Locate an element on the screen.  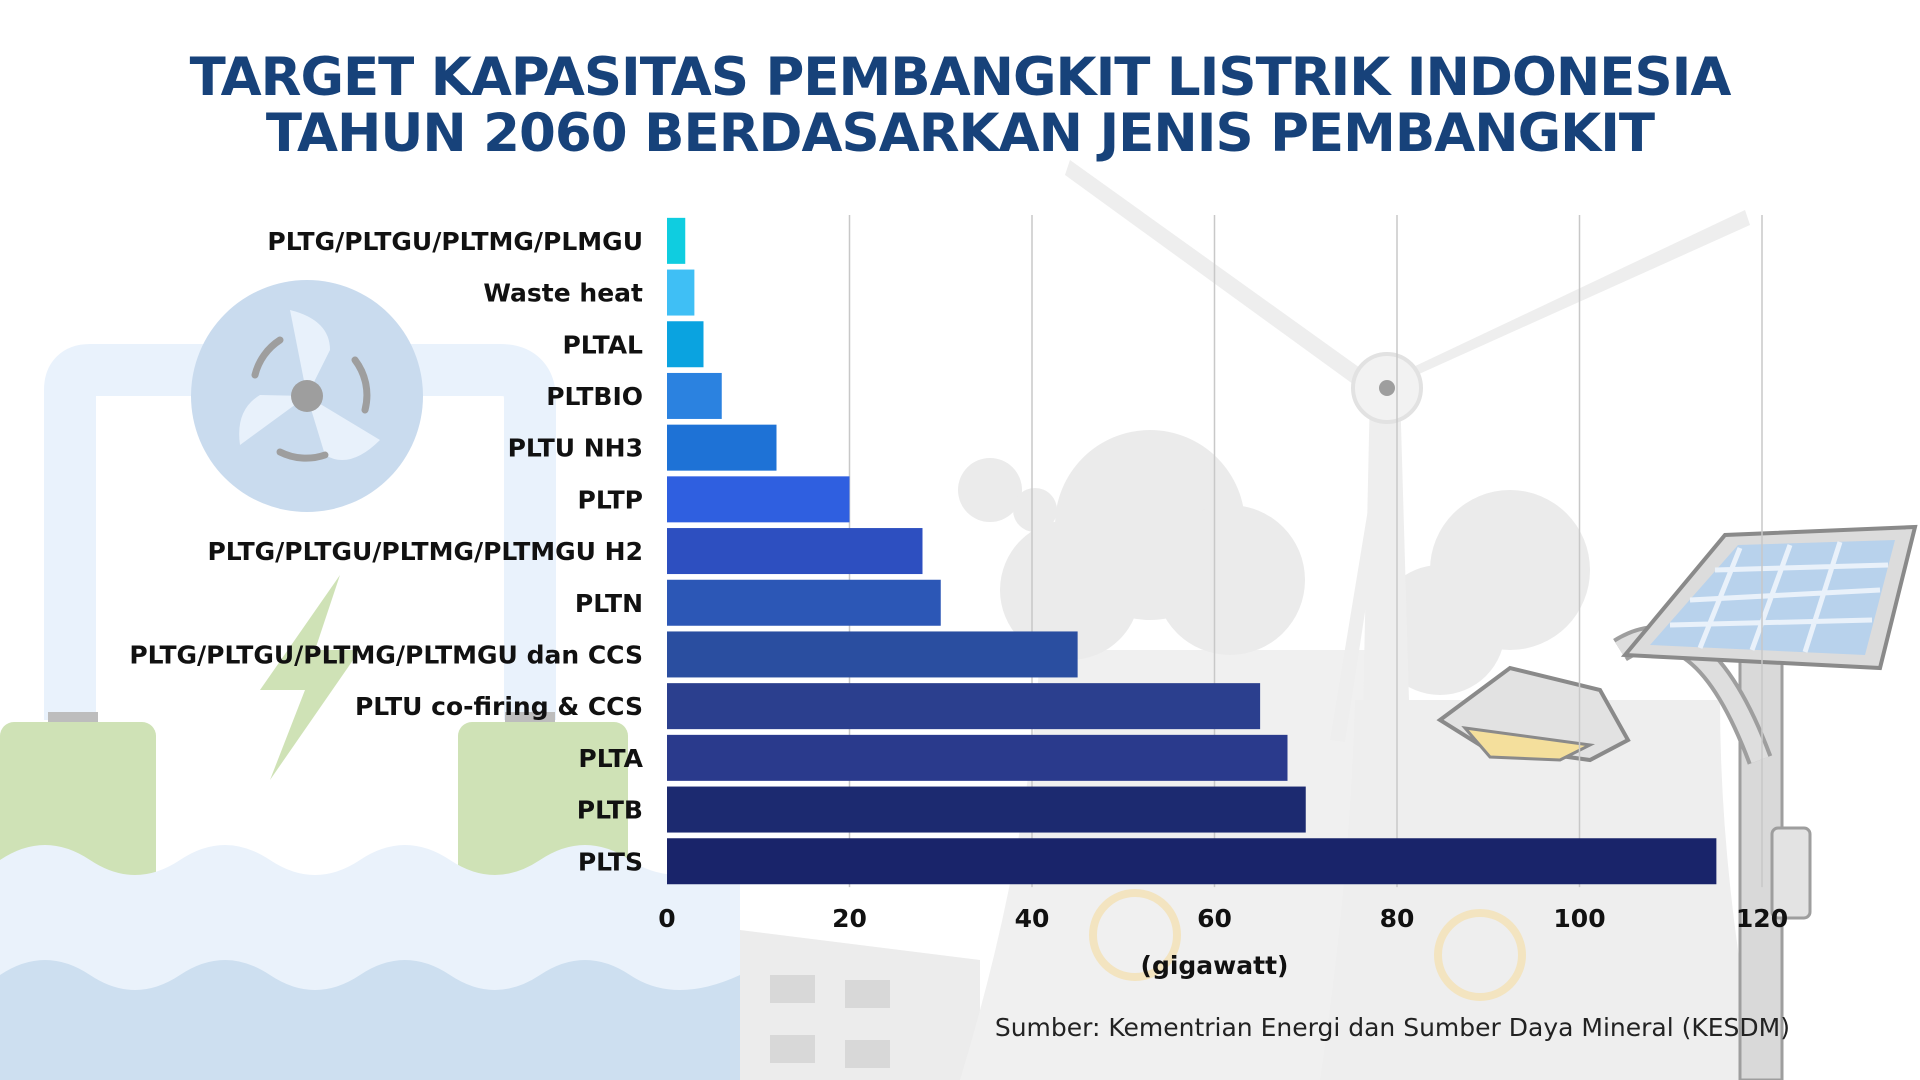
category-label: PLTB is located at coordinates (610, 810).